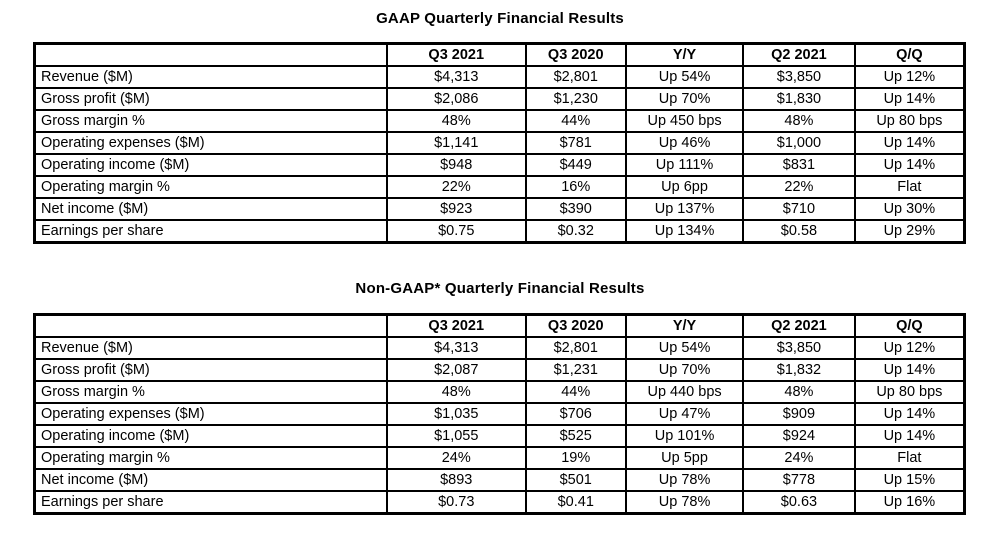 The height and width of the screenshot is (540, 1000). I want to click on table-cell: Up 30%, so click(909, 209).